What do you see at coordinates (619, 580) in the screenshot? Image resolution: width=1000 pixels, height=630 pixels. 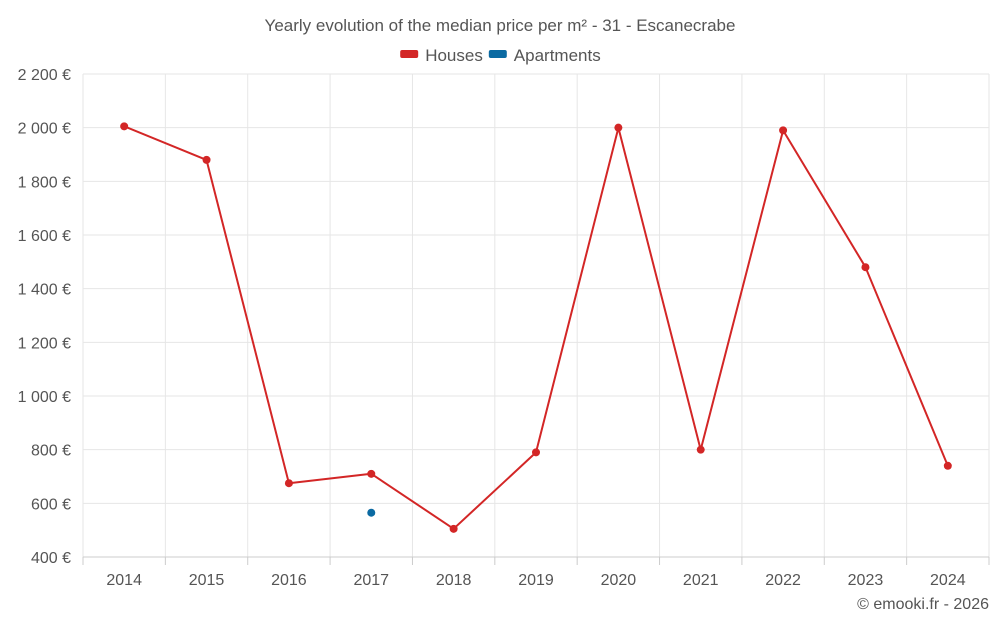 I see `x-tick-label: 2020` at bounding box center [619, 580].